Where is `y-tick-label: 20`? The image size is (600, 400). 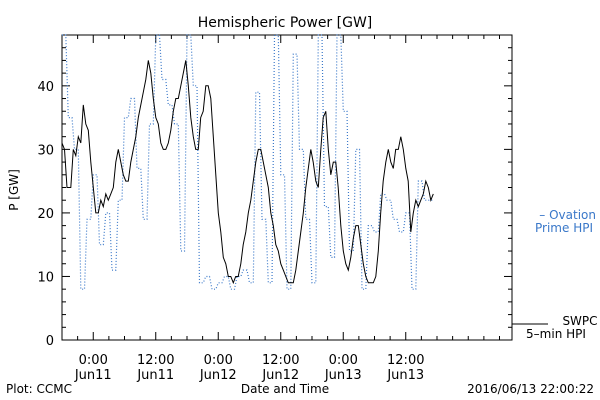 y-tick-label: 20 is located at coordinates (45, 214).